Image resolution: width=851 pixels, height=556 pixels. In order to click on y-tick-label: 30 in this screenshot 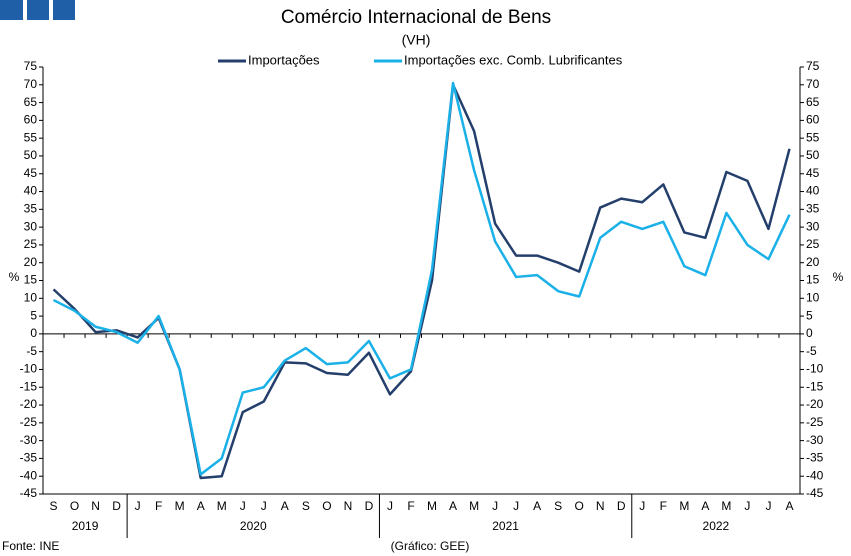, I will do `click(31, 226)`.